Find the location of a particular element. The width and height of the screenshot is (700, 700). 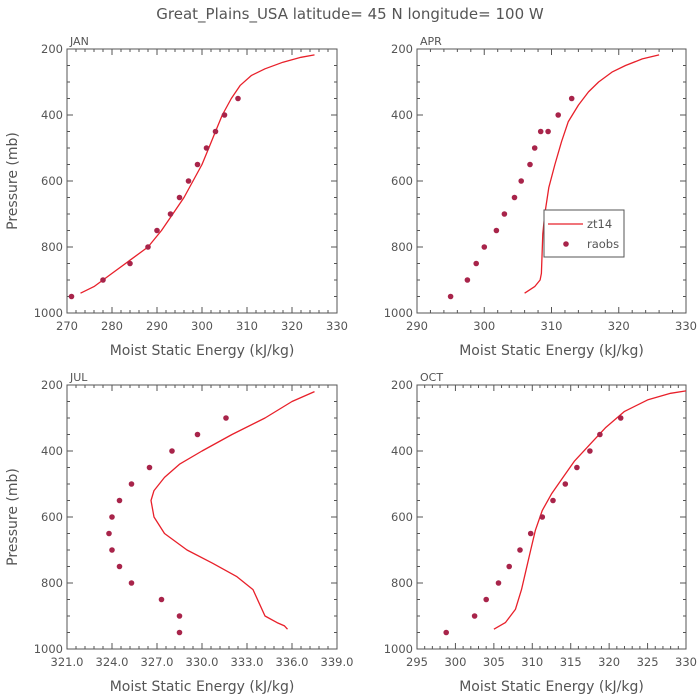

x-tick-label: 330.0 is located at coordinates (202, 662).